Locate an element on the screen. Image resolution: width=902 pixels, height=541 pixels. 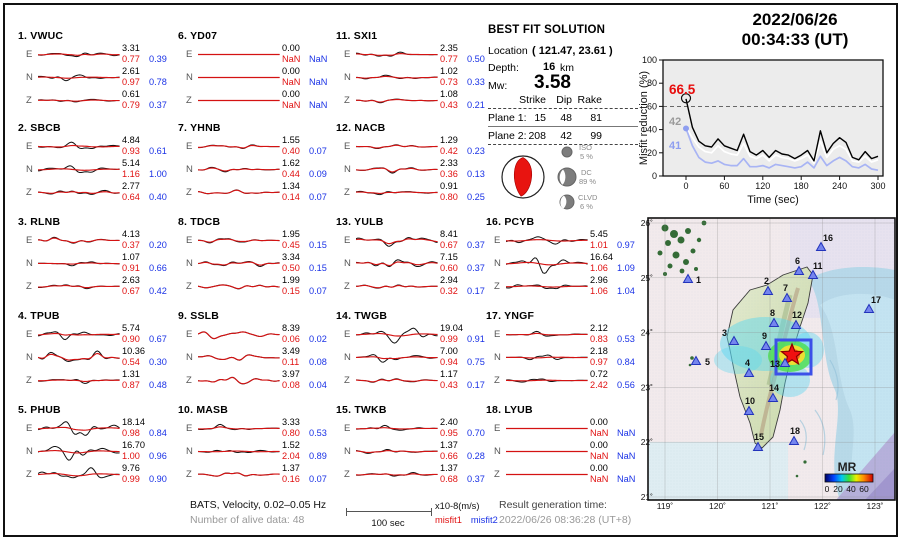
misfit1-value: 0.43 is located at coordinates (449, 384).